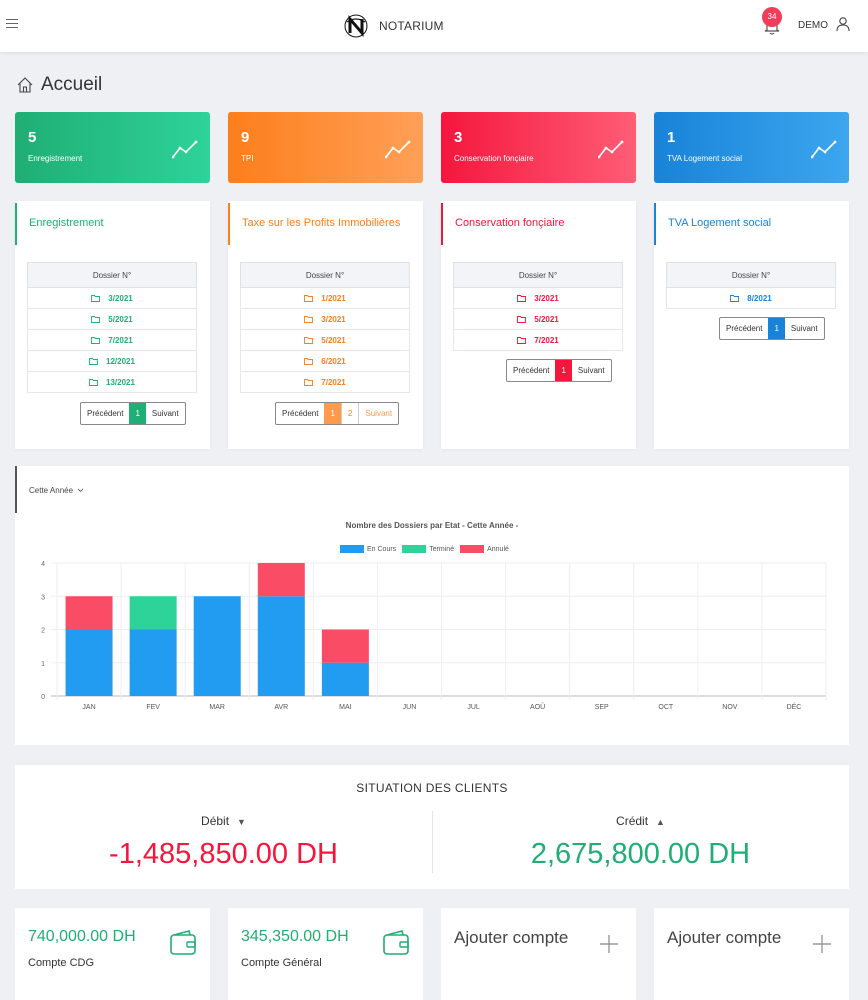 This screenshot has width=868, height=1000. I want to click on x-tick-label: NOV, so click(730, 707).